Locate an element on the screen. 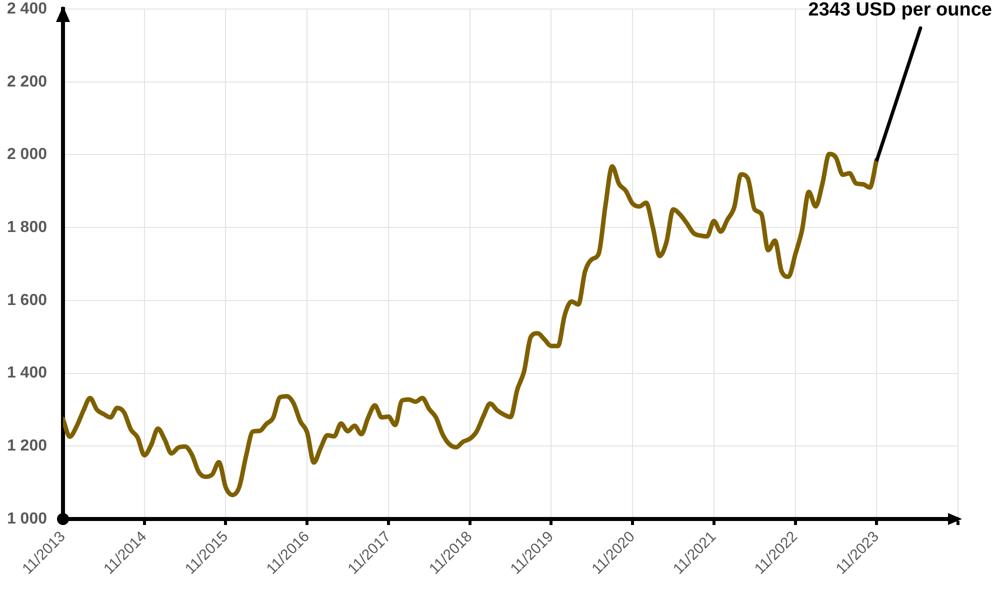 This screenshot has height=610, width=1000. y-tick-label: 1 400 is located at coordinates (27, 373).